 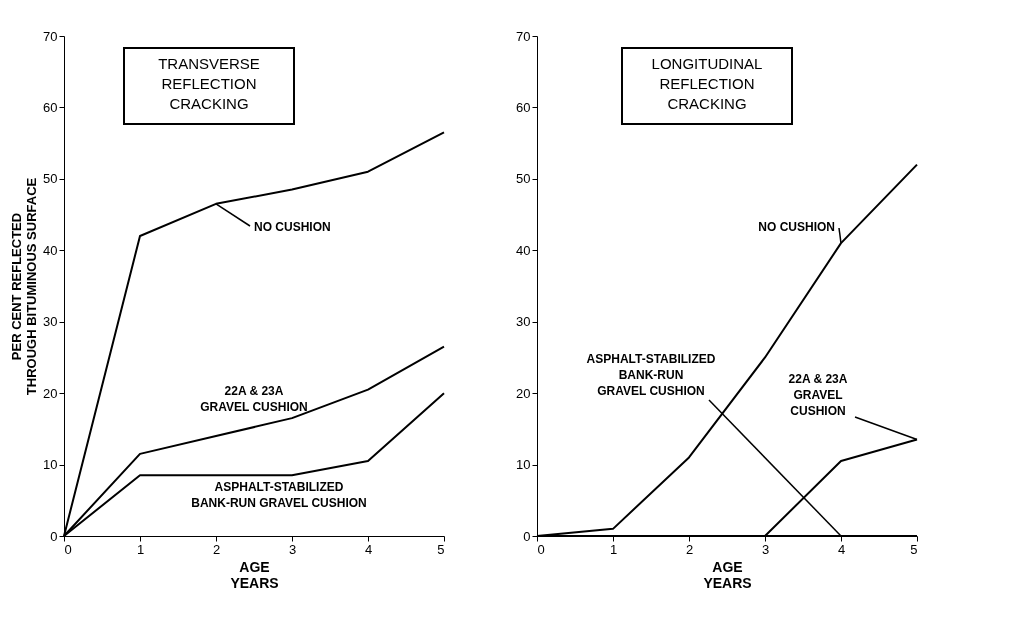 I want to click on y-axis-title: PER CENT REFLECTED THROUGH BITUMINOUS SURFACE, so click(x=24, y=286).